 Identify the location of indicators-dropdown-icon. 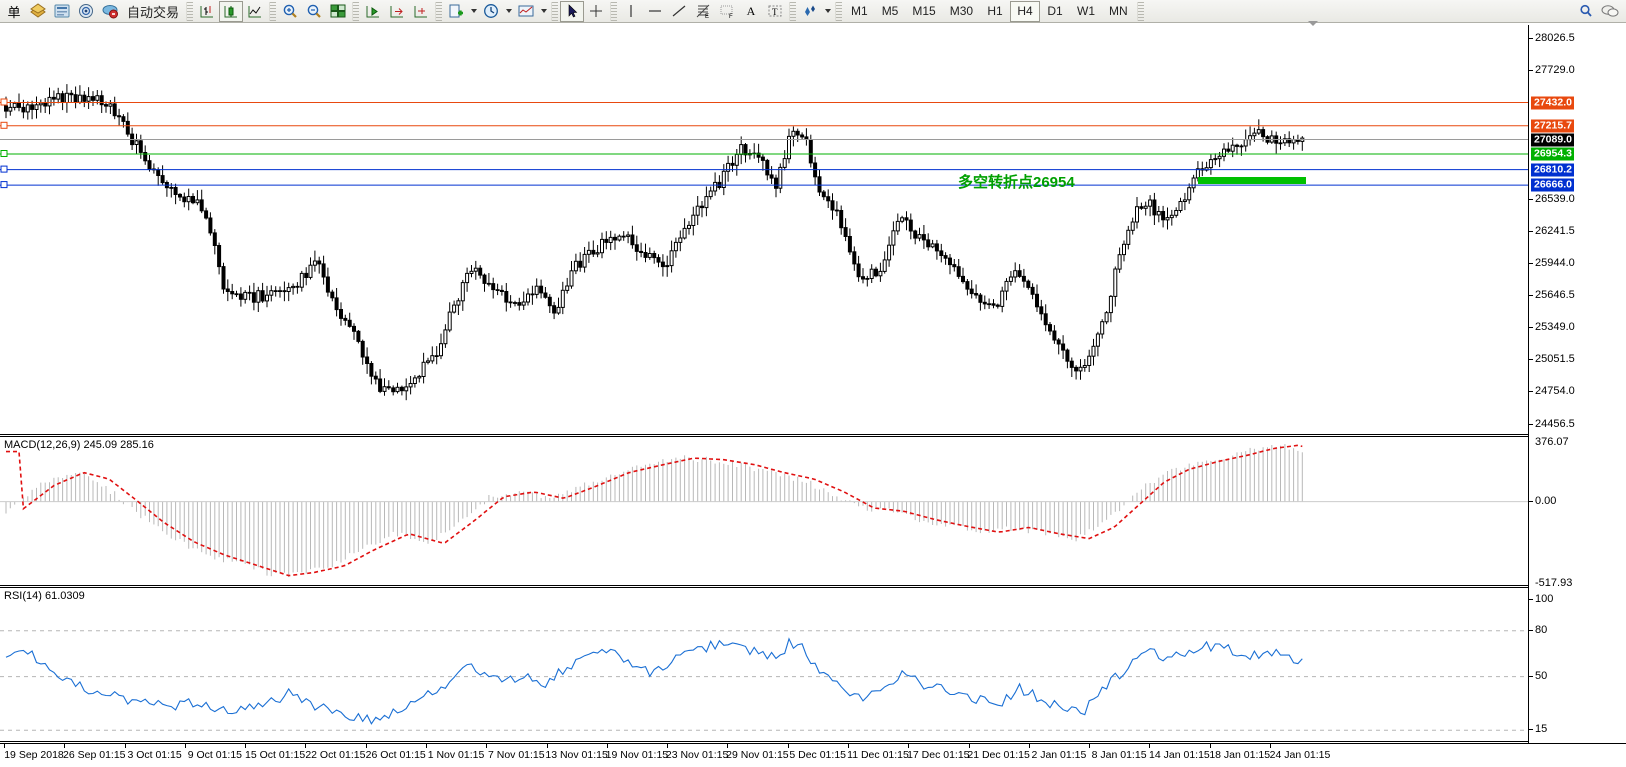
(473, 11).